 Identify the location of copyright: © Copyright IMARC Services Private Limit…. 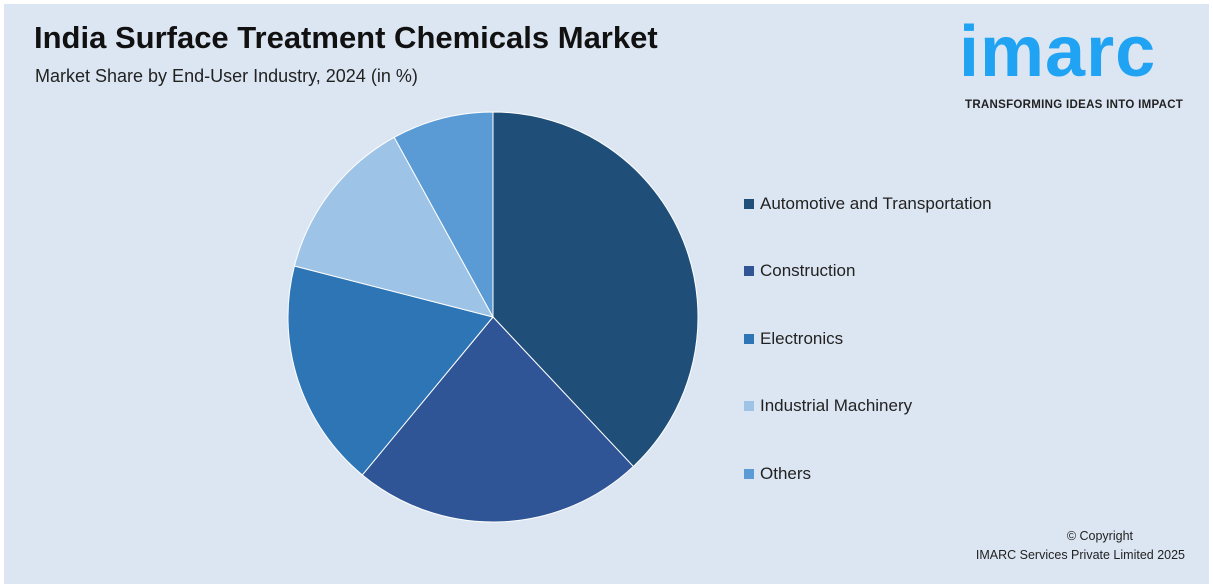
(1080, 546).